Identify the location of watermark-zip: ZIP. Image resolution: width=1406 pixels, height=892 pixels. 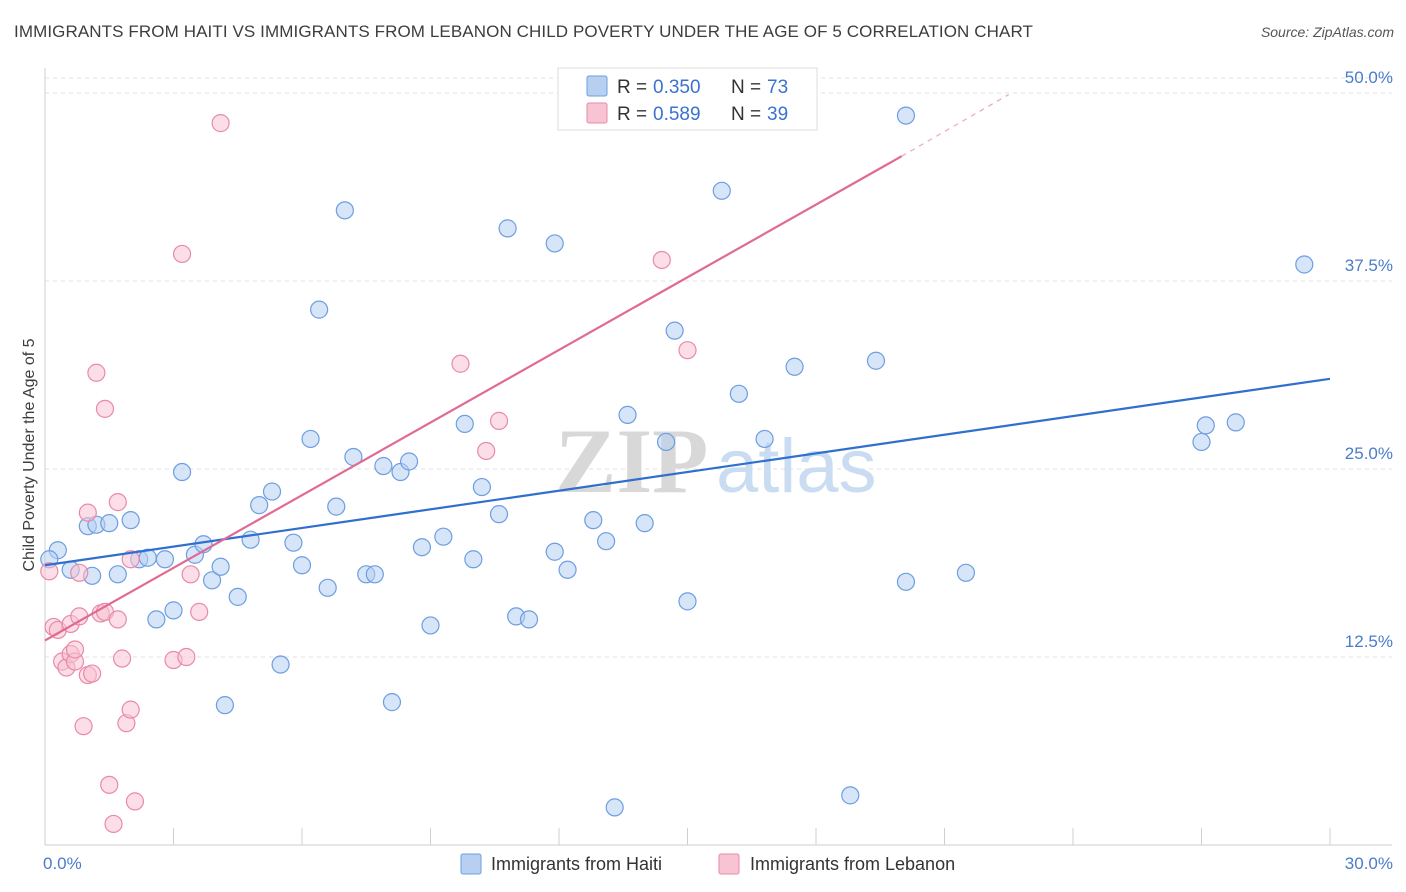
(631, 461).